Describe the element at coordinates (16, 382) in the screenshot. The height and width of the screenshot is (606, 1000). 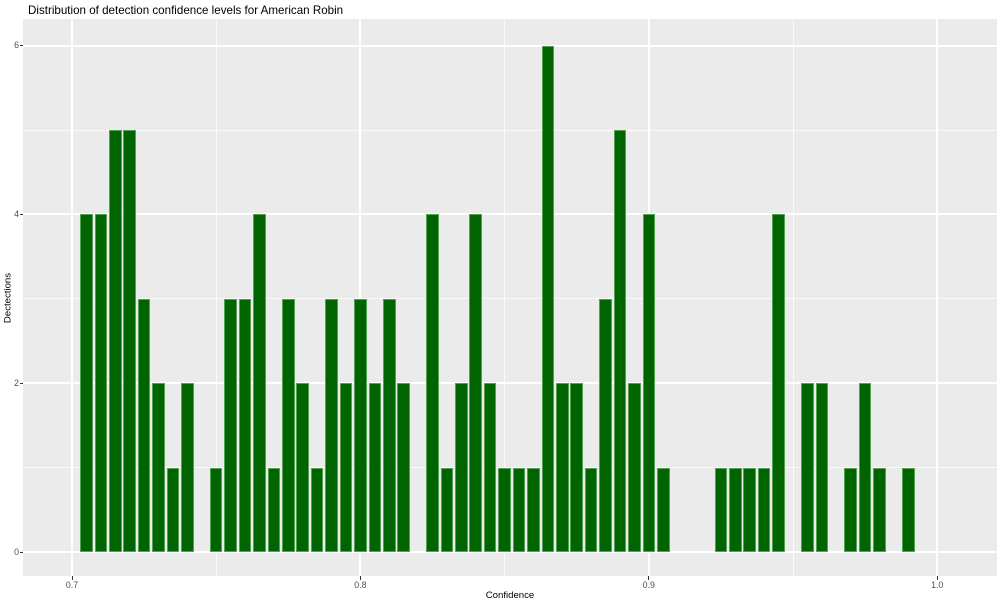
I see `y-tick-label: 2` at that location.